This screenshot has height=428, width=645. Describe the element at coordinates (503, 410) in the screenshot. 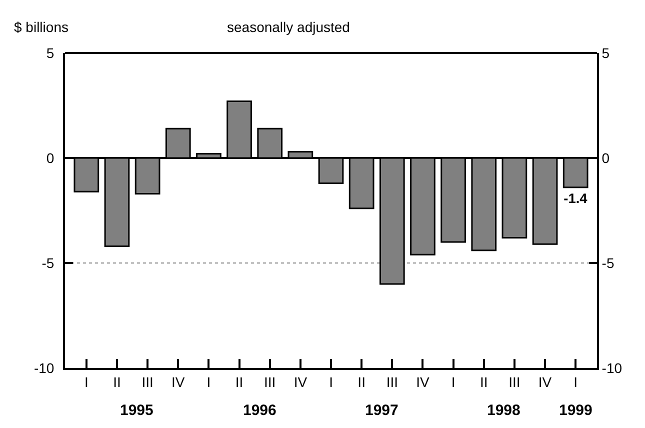

I see `text: 1998` at that location.